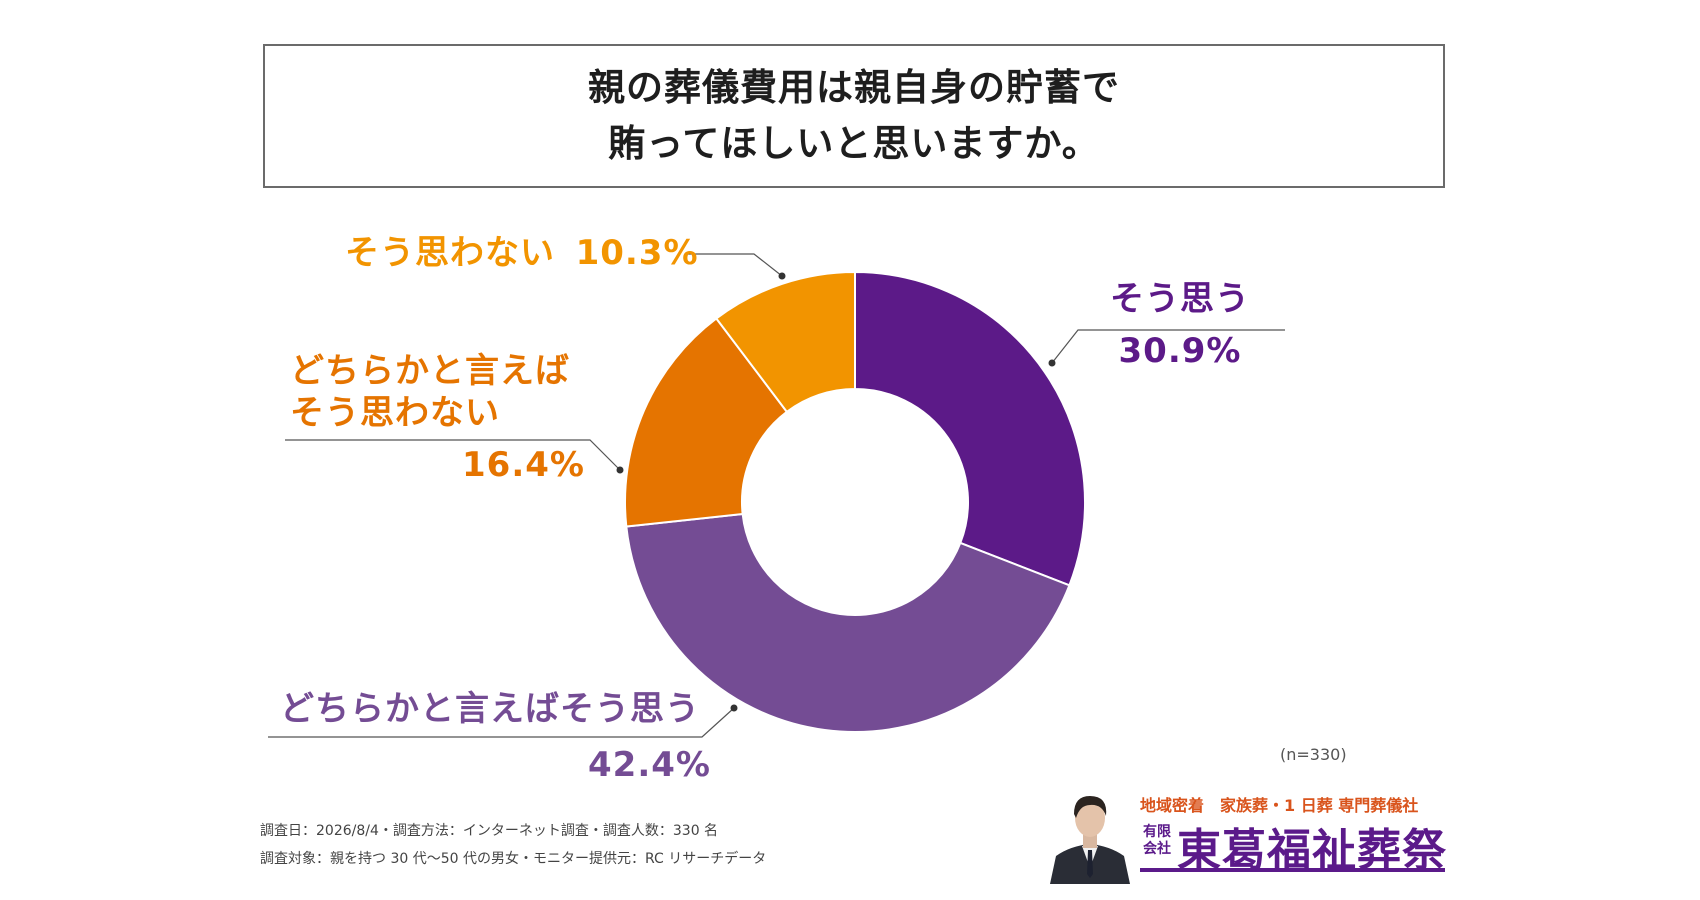  I want to click on leader-dot-s1, so click(734, 708).